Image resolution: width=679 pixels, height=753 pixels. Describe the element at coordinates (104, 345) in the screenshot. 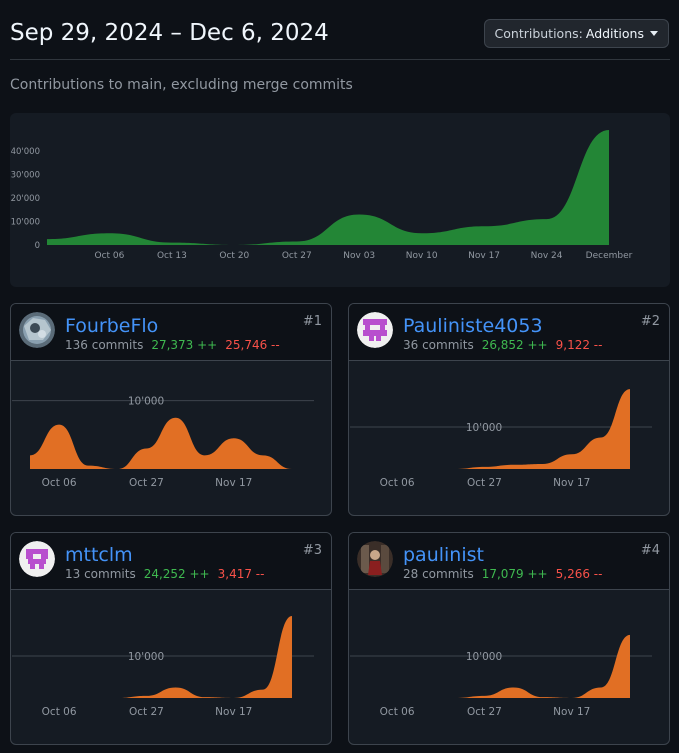

I see `commit-count: 136 commits` at that location.